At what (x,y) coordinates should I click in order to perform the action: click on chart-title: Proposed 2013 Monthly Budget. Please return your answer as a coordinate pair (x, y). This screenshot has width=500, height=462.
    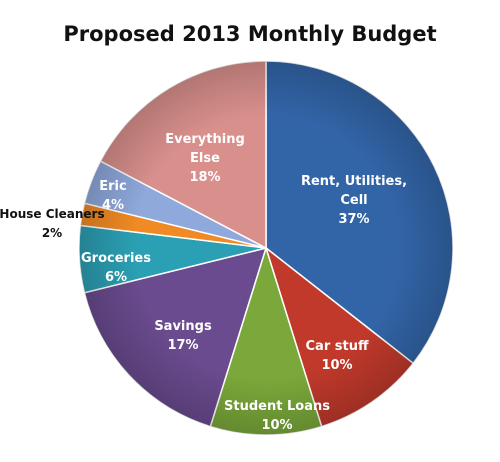
    Looking at the image, I should click on (250, 34).